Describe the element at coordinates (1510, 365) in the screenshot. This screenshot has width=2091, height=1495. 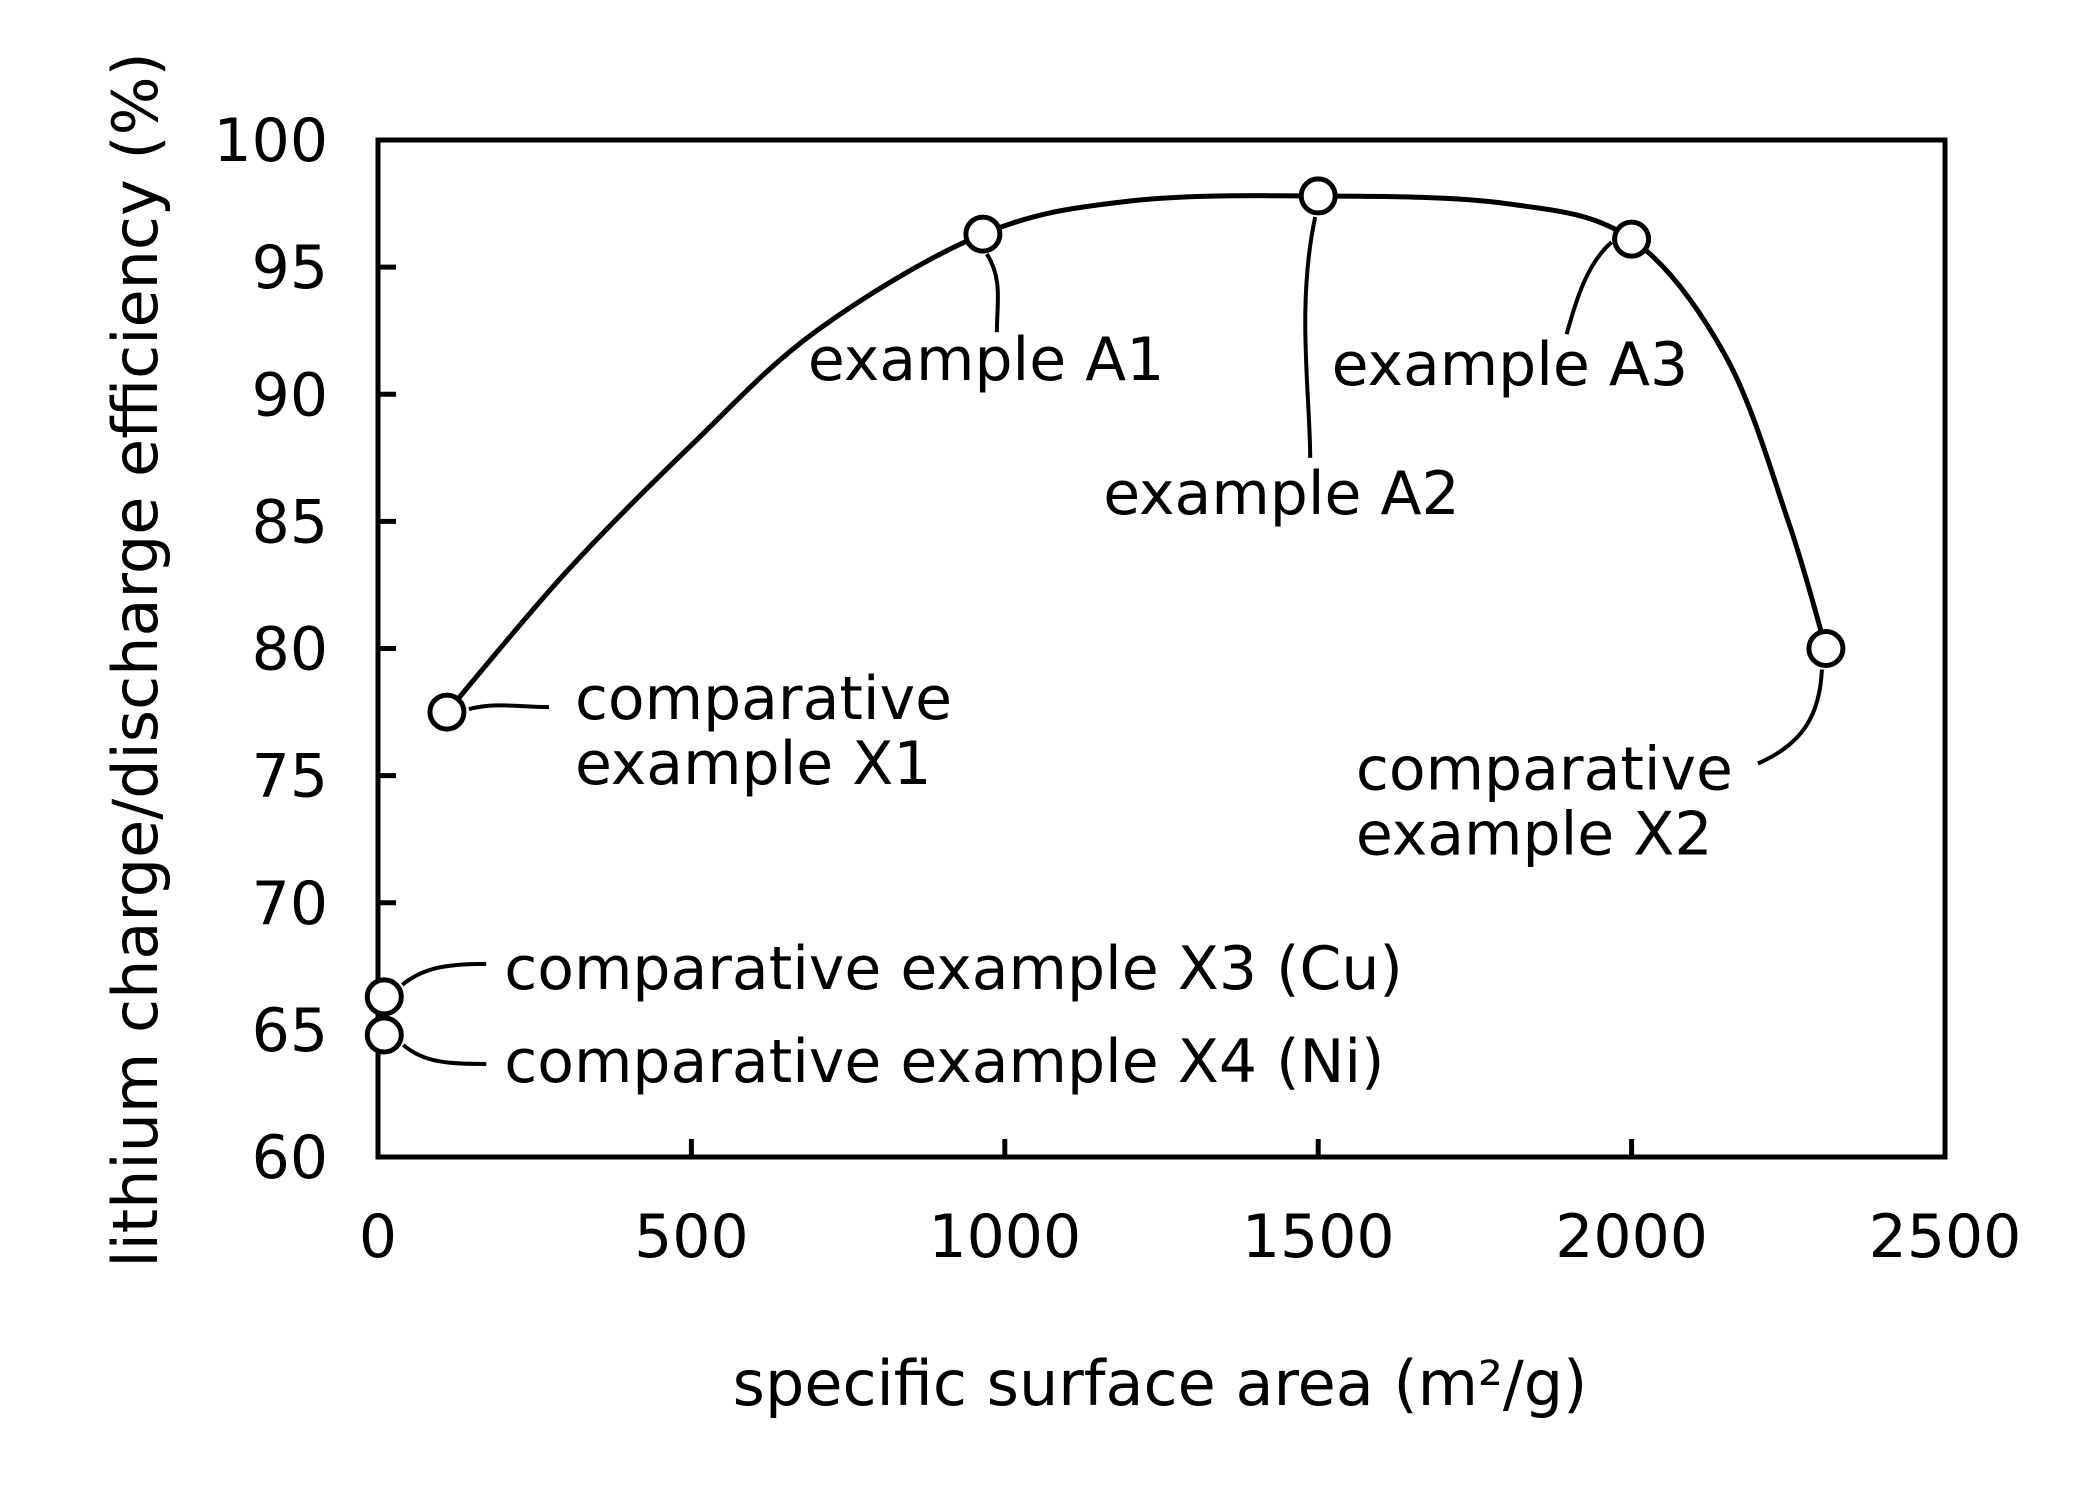
I see `point-annotation: example A3` at that location.